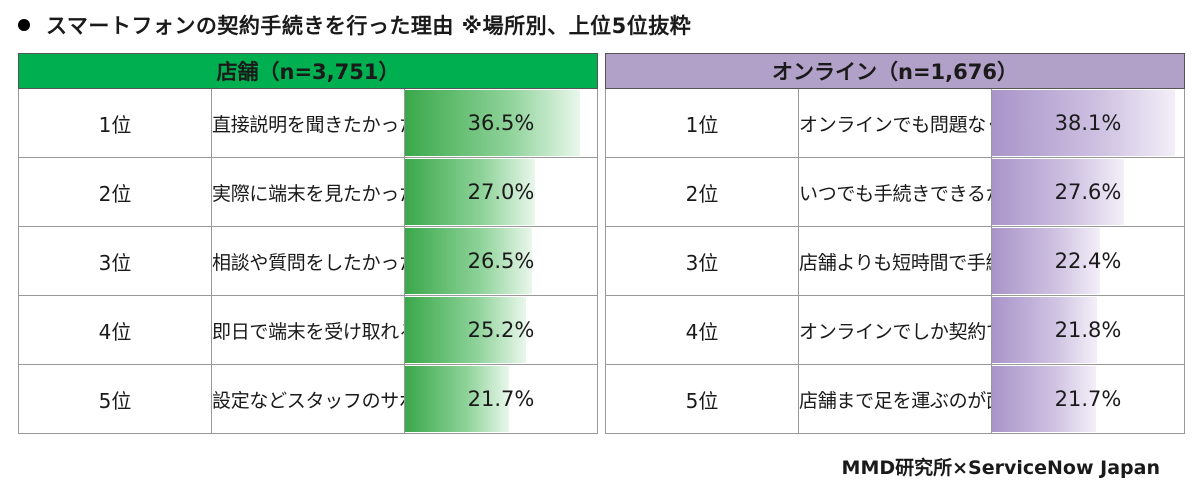  I want to click on store-row-3: 3位相談や質問をしたかったら 26.5%, so click(308, 261).